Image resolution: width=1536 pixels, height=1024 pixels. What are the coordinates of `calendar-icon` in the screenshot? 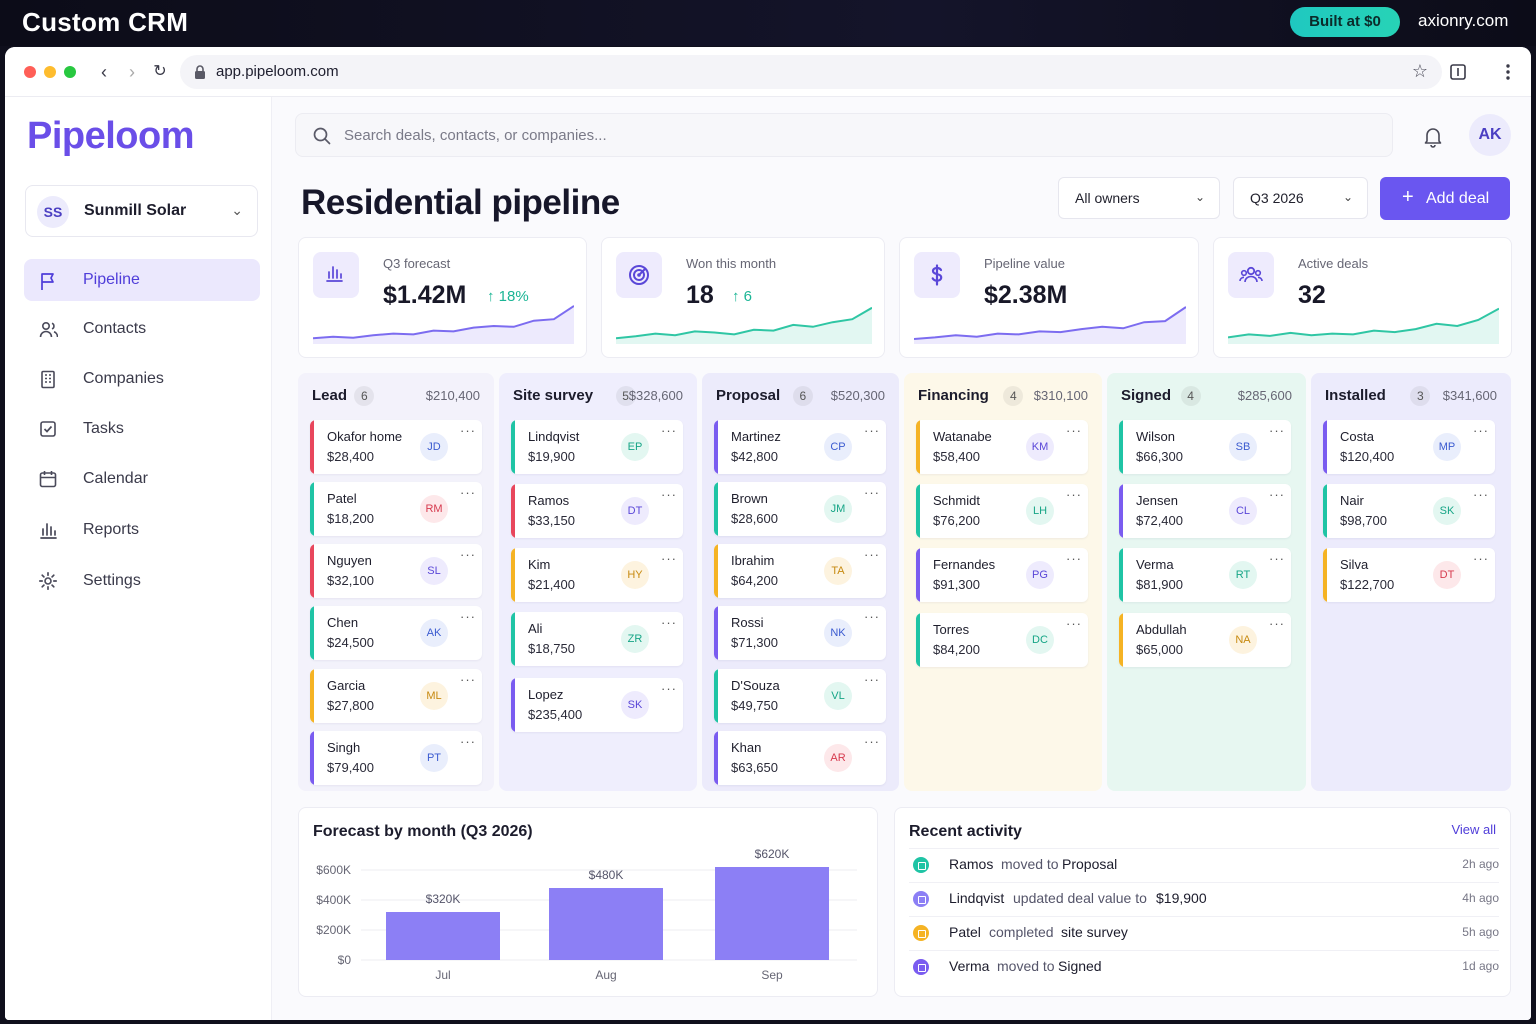 It's located at (48, 479).